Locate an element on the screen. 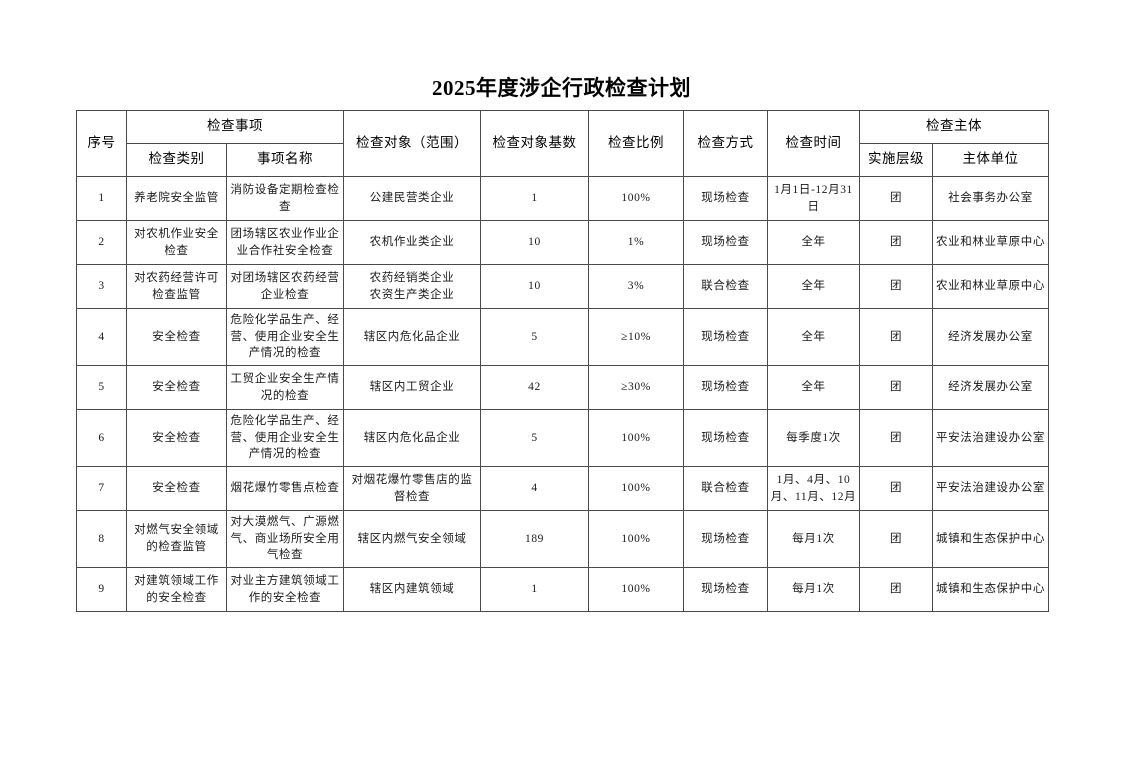 Image resolution: width=1123 pixels, height=779 pixels. cell-category: 对农药经营许可检查监管 is located at coordinates (176, 286).